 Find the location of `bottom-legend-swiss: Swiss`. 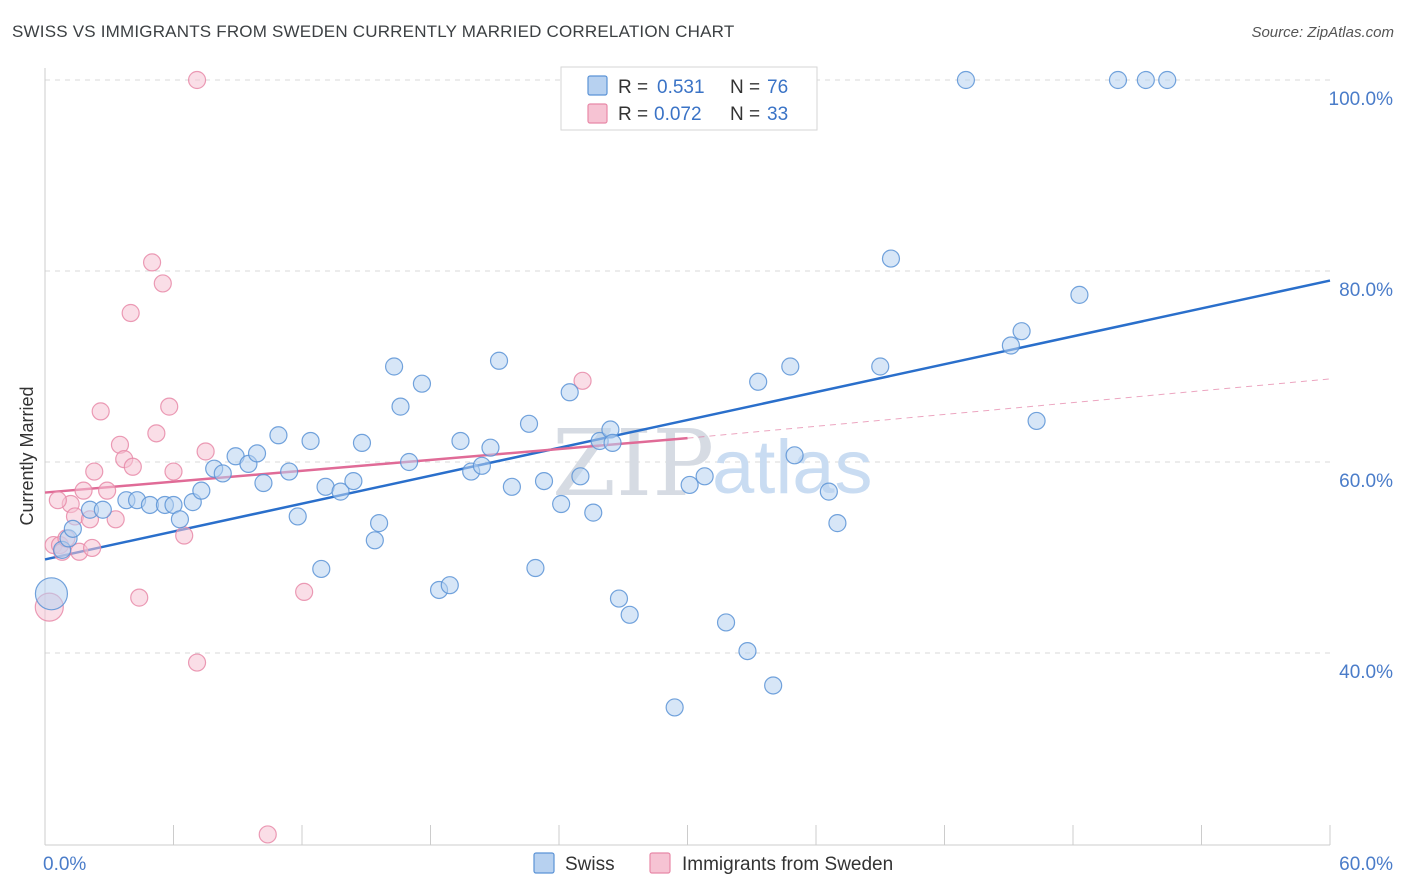

bottom-legend-swiss: Swiss is located at coordinates (590, 864).